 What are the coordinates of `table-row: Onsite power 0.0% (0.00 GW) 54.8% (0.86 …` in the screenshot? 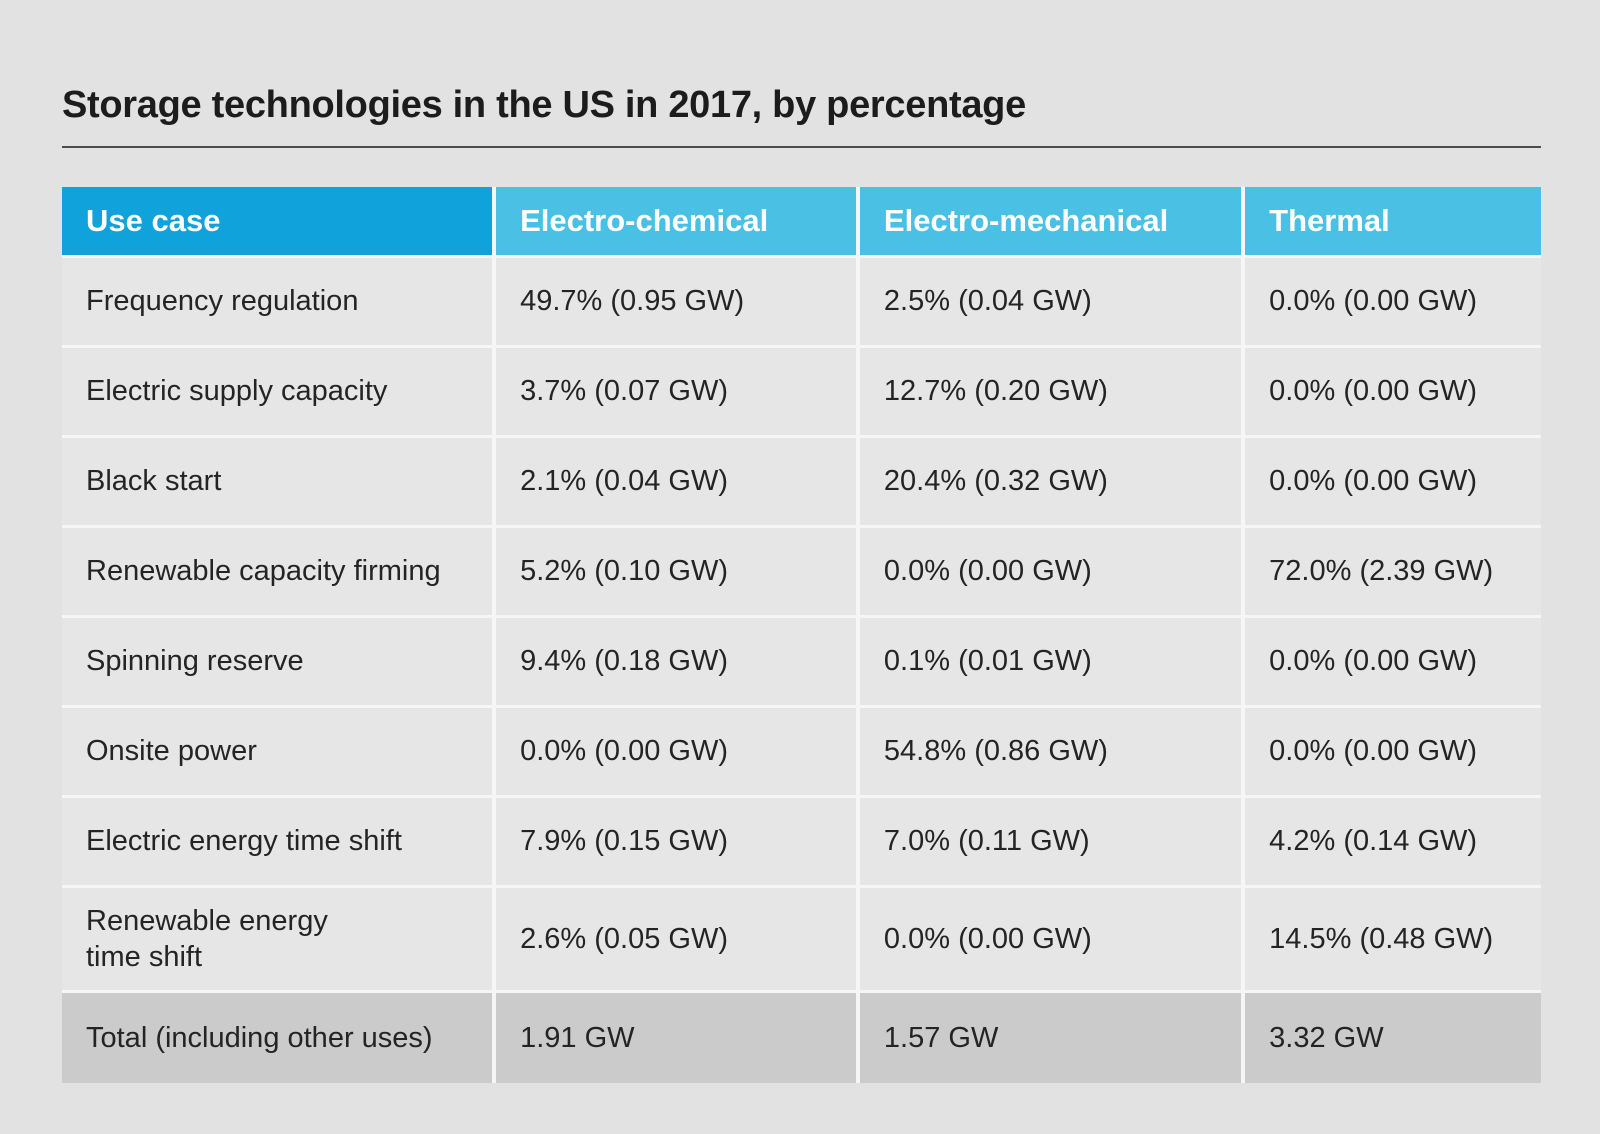 It's located at (801, 753).